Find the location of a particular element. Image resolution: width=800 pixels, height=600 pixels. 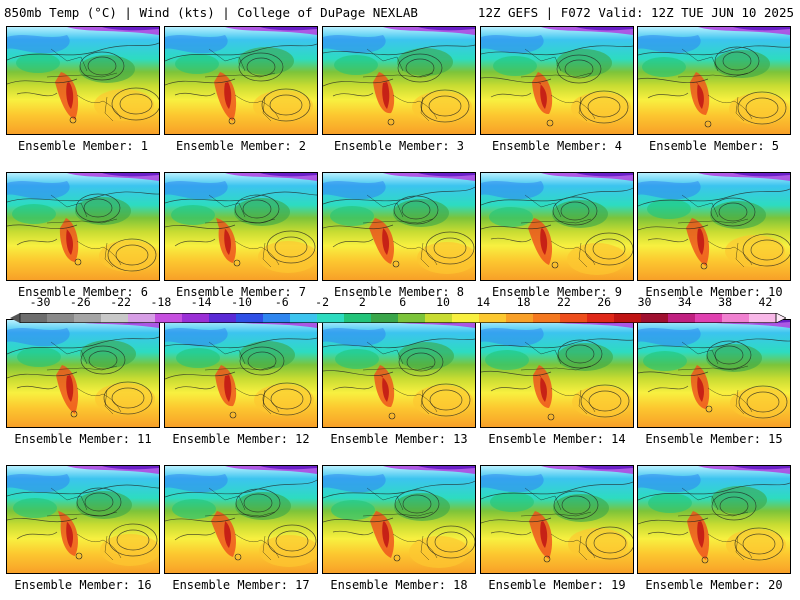

colorbar-tick-label: 34 is located at coordinates (684, 302).